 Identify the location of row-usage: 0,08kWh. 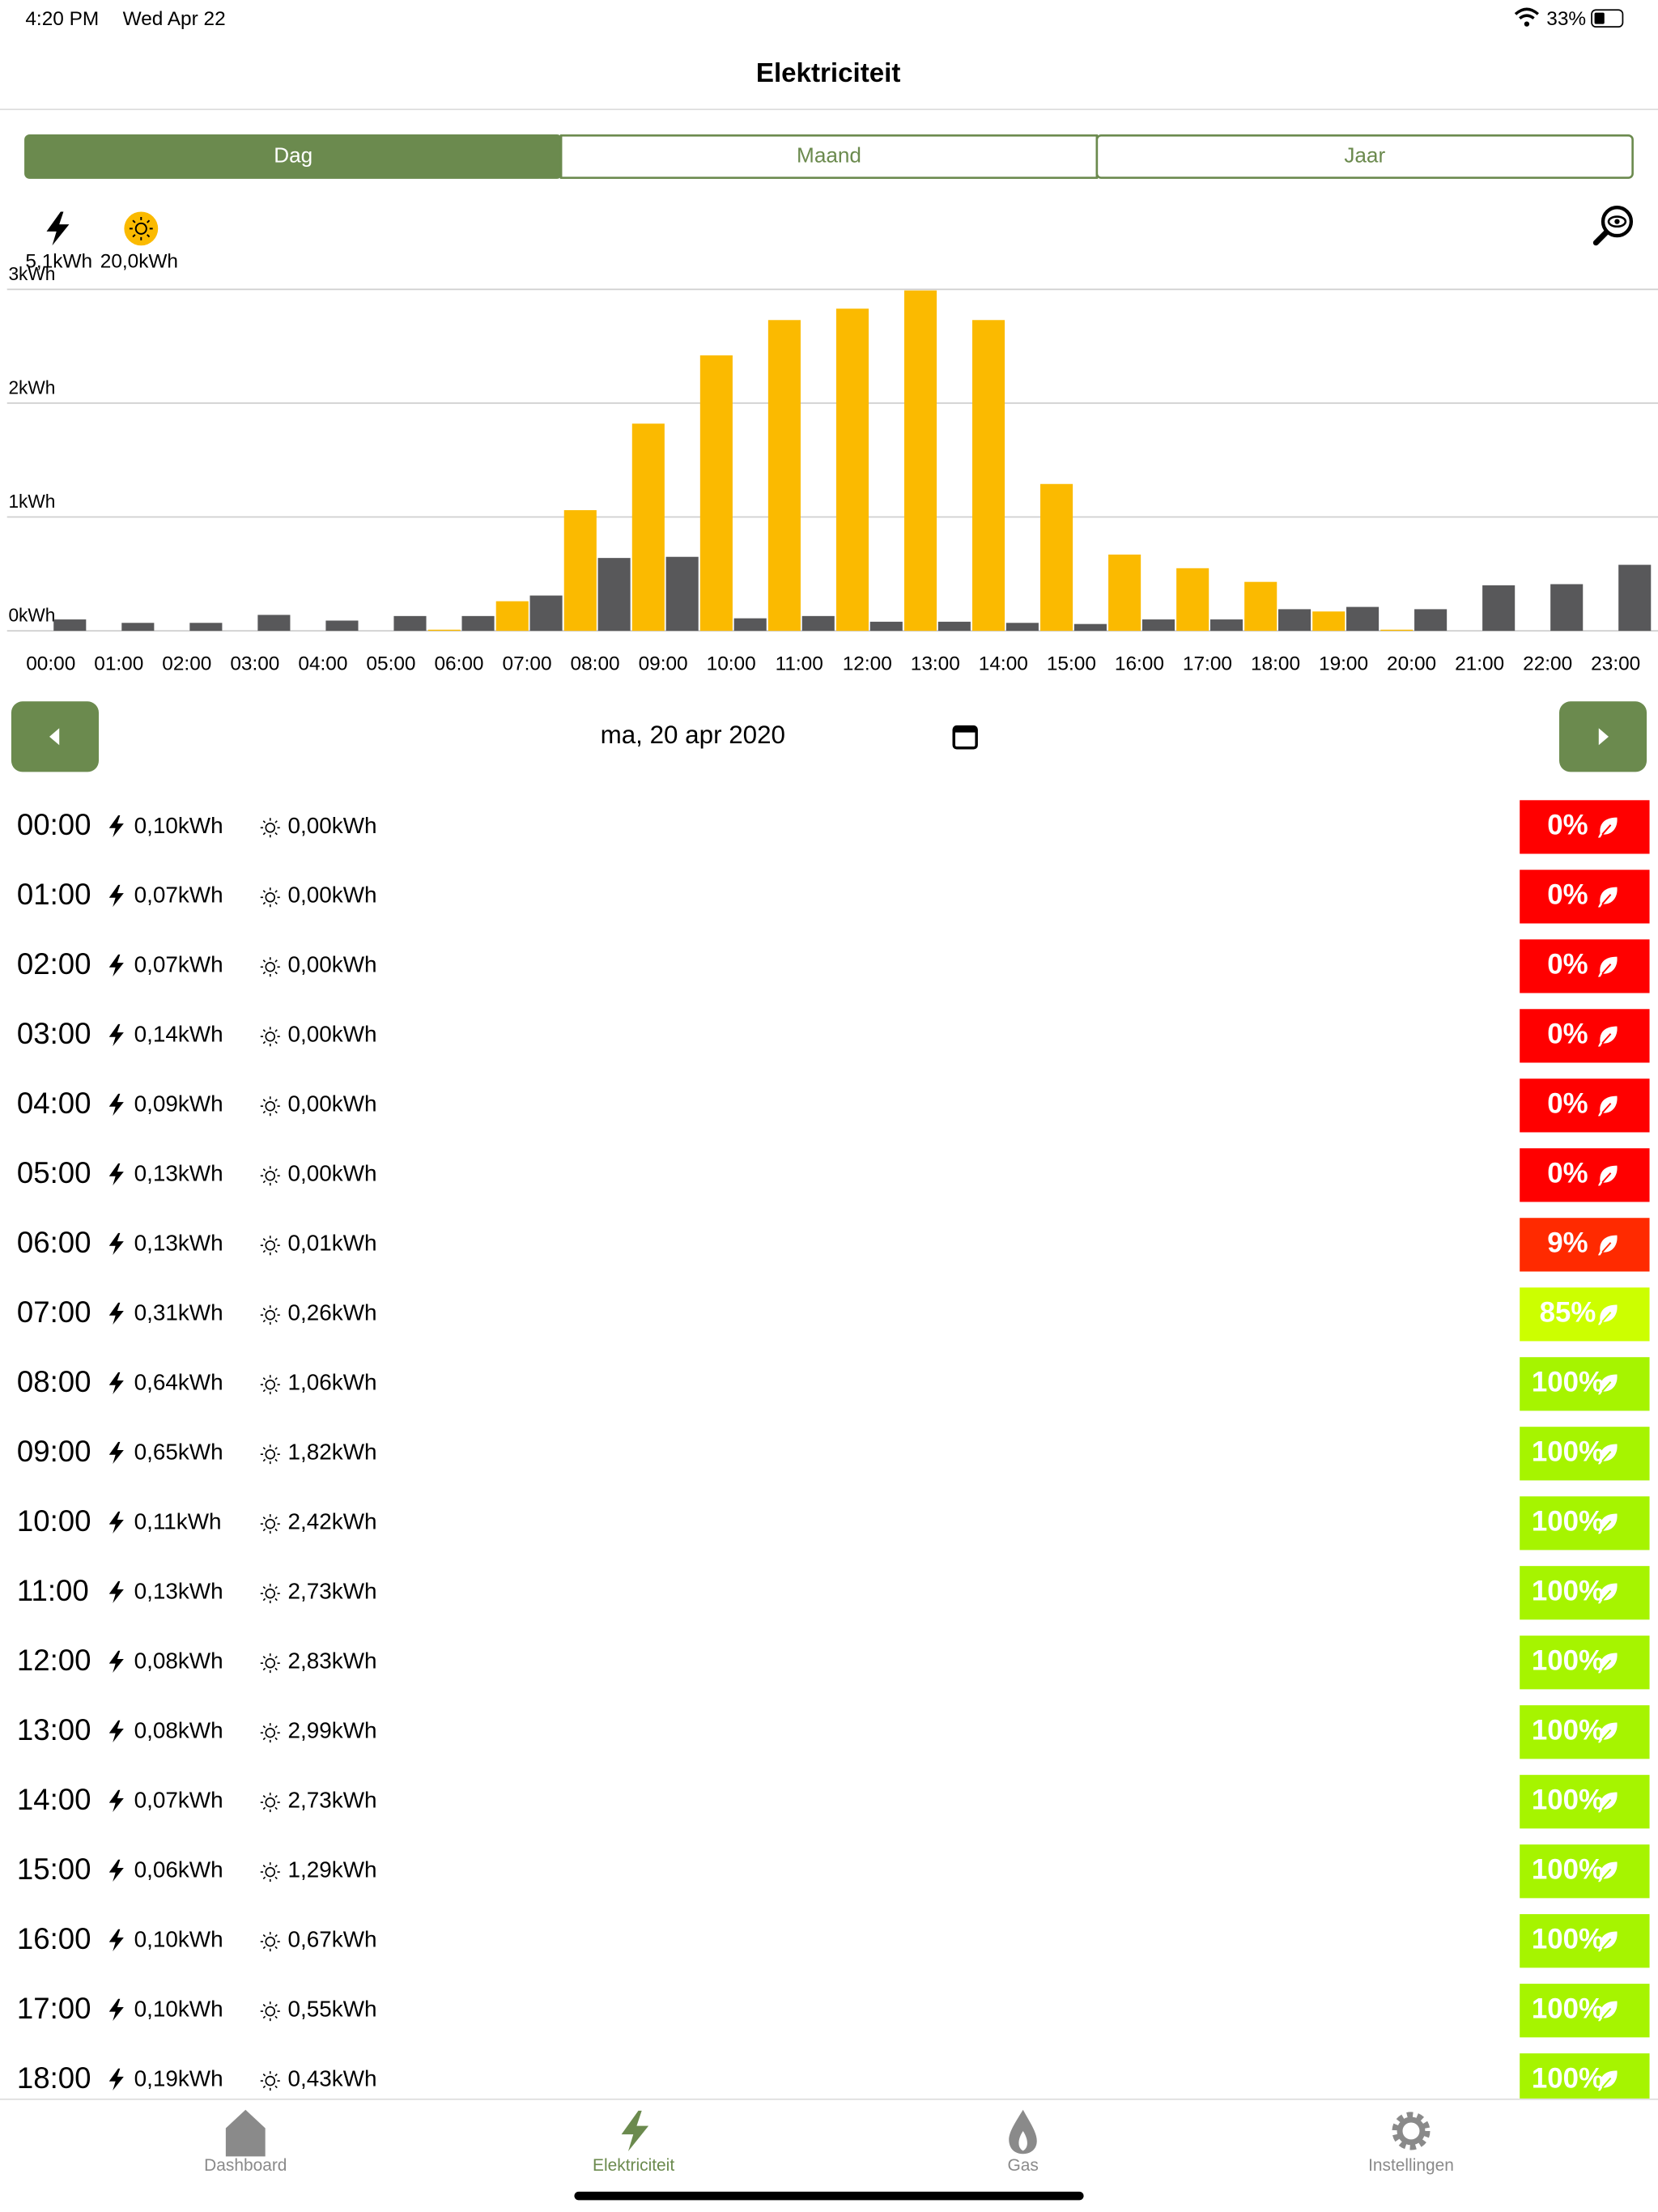
(178, 1661).